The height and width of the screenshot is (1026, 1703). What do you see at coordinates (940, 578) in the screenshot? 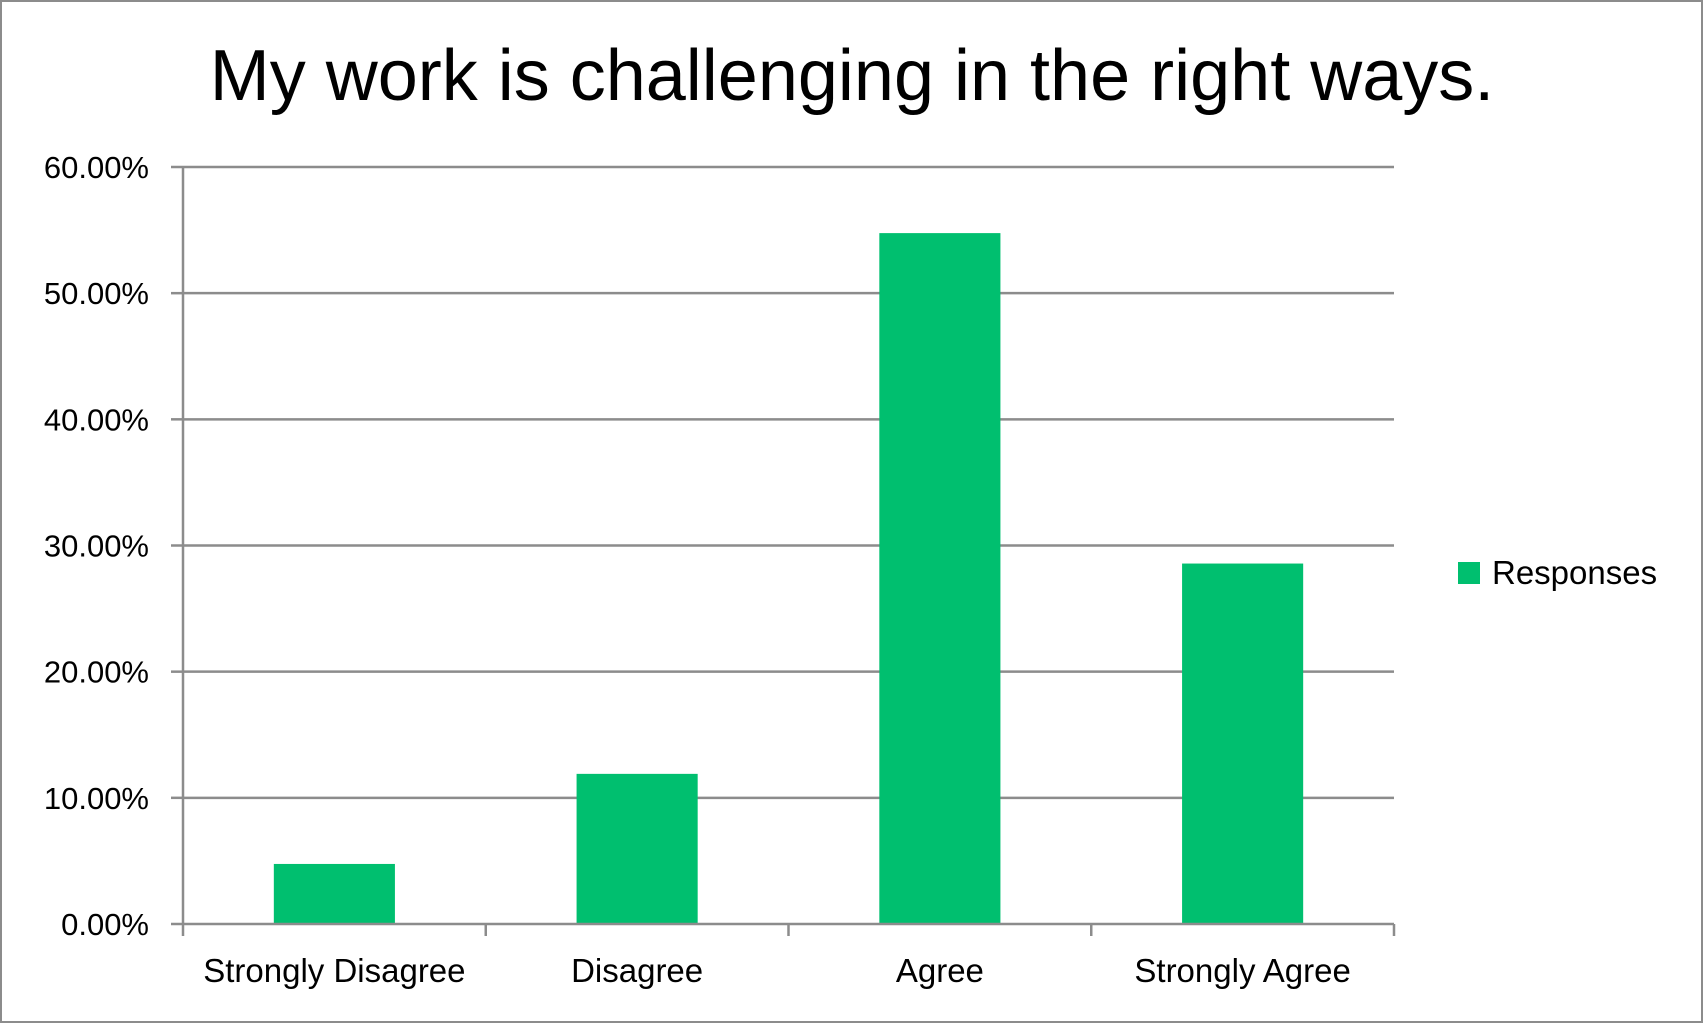
I see `bar-agree` at bounding box center [940, 578].